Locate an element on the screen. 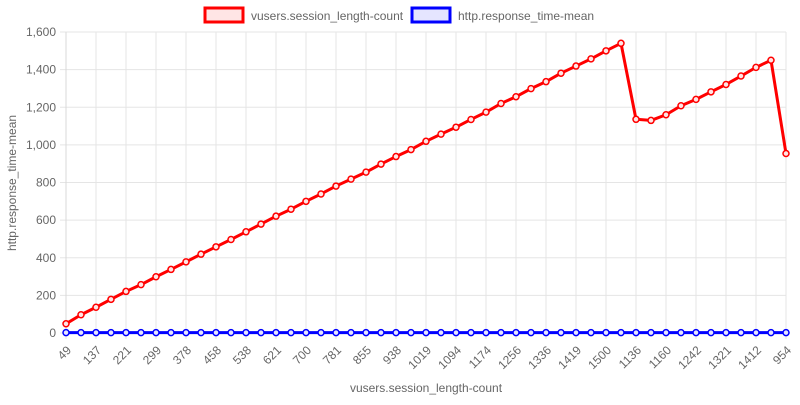 The height and width of the screenshot is (405, 800). x-tick-label: 1094 is located at coordinates (449, 357).